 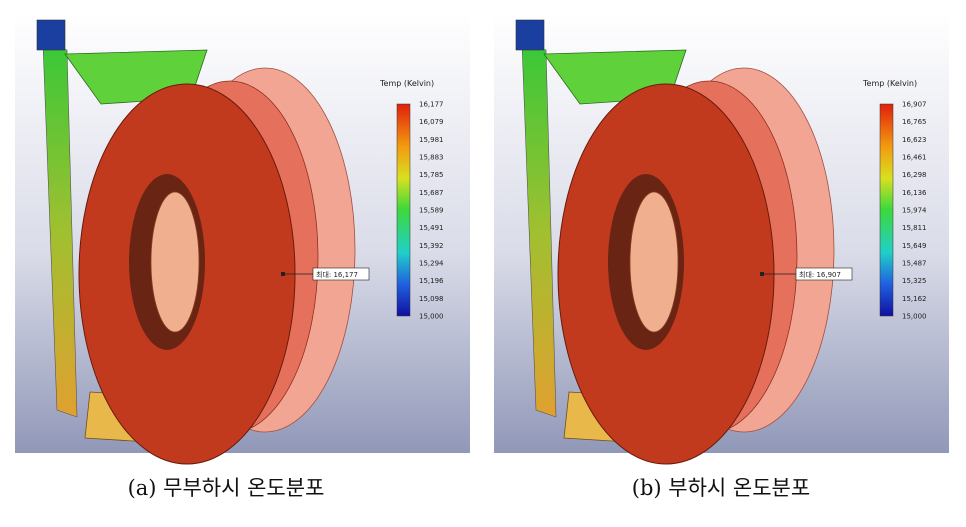 What do you see at coordinates (431, 122) in the screenshot?
I see `colorbar-label: 16,079` at bounding box center [431, 122].